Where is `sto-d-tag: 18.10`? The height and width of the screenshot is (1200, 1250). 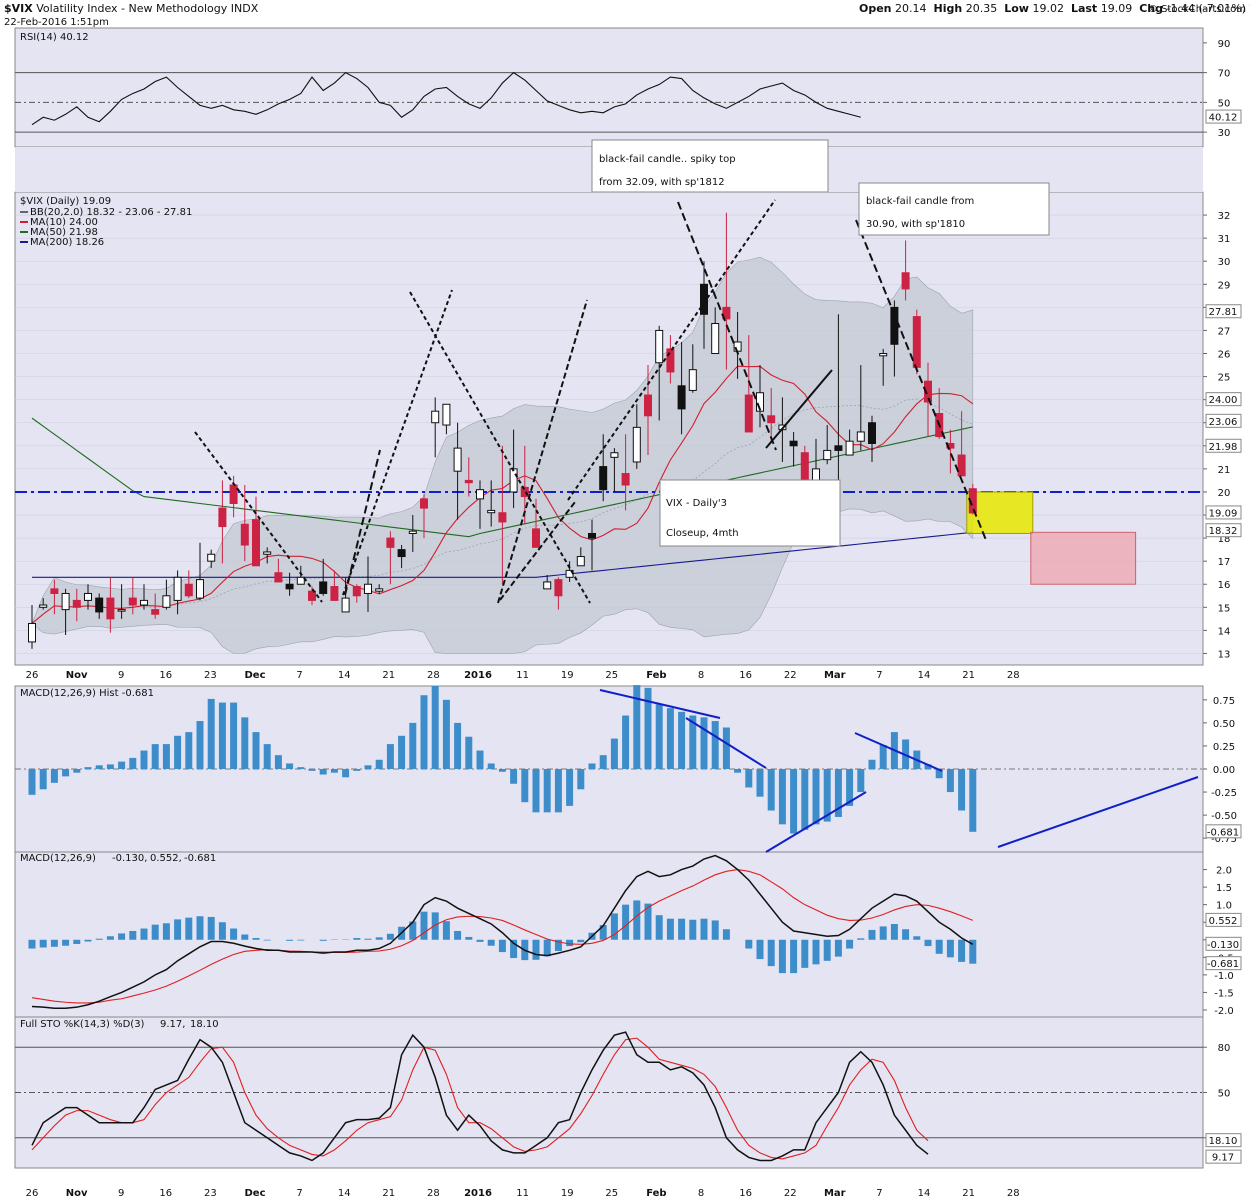
sto-d-tag: 18.10 is located at coordinates (1223, 1141).